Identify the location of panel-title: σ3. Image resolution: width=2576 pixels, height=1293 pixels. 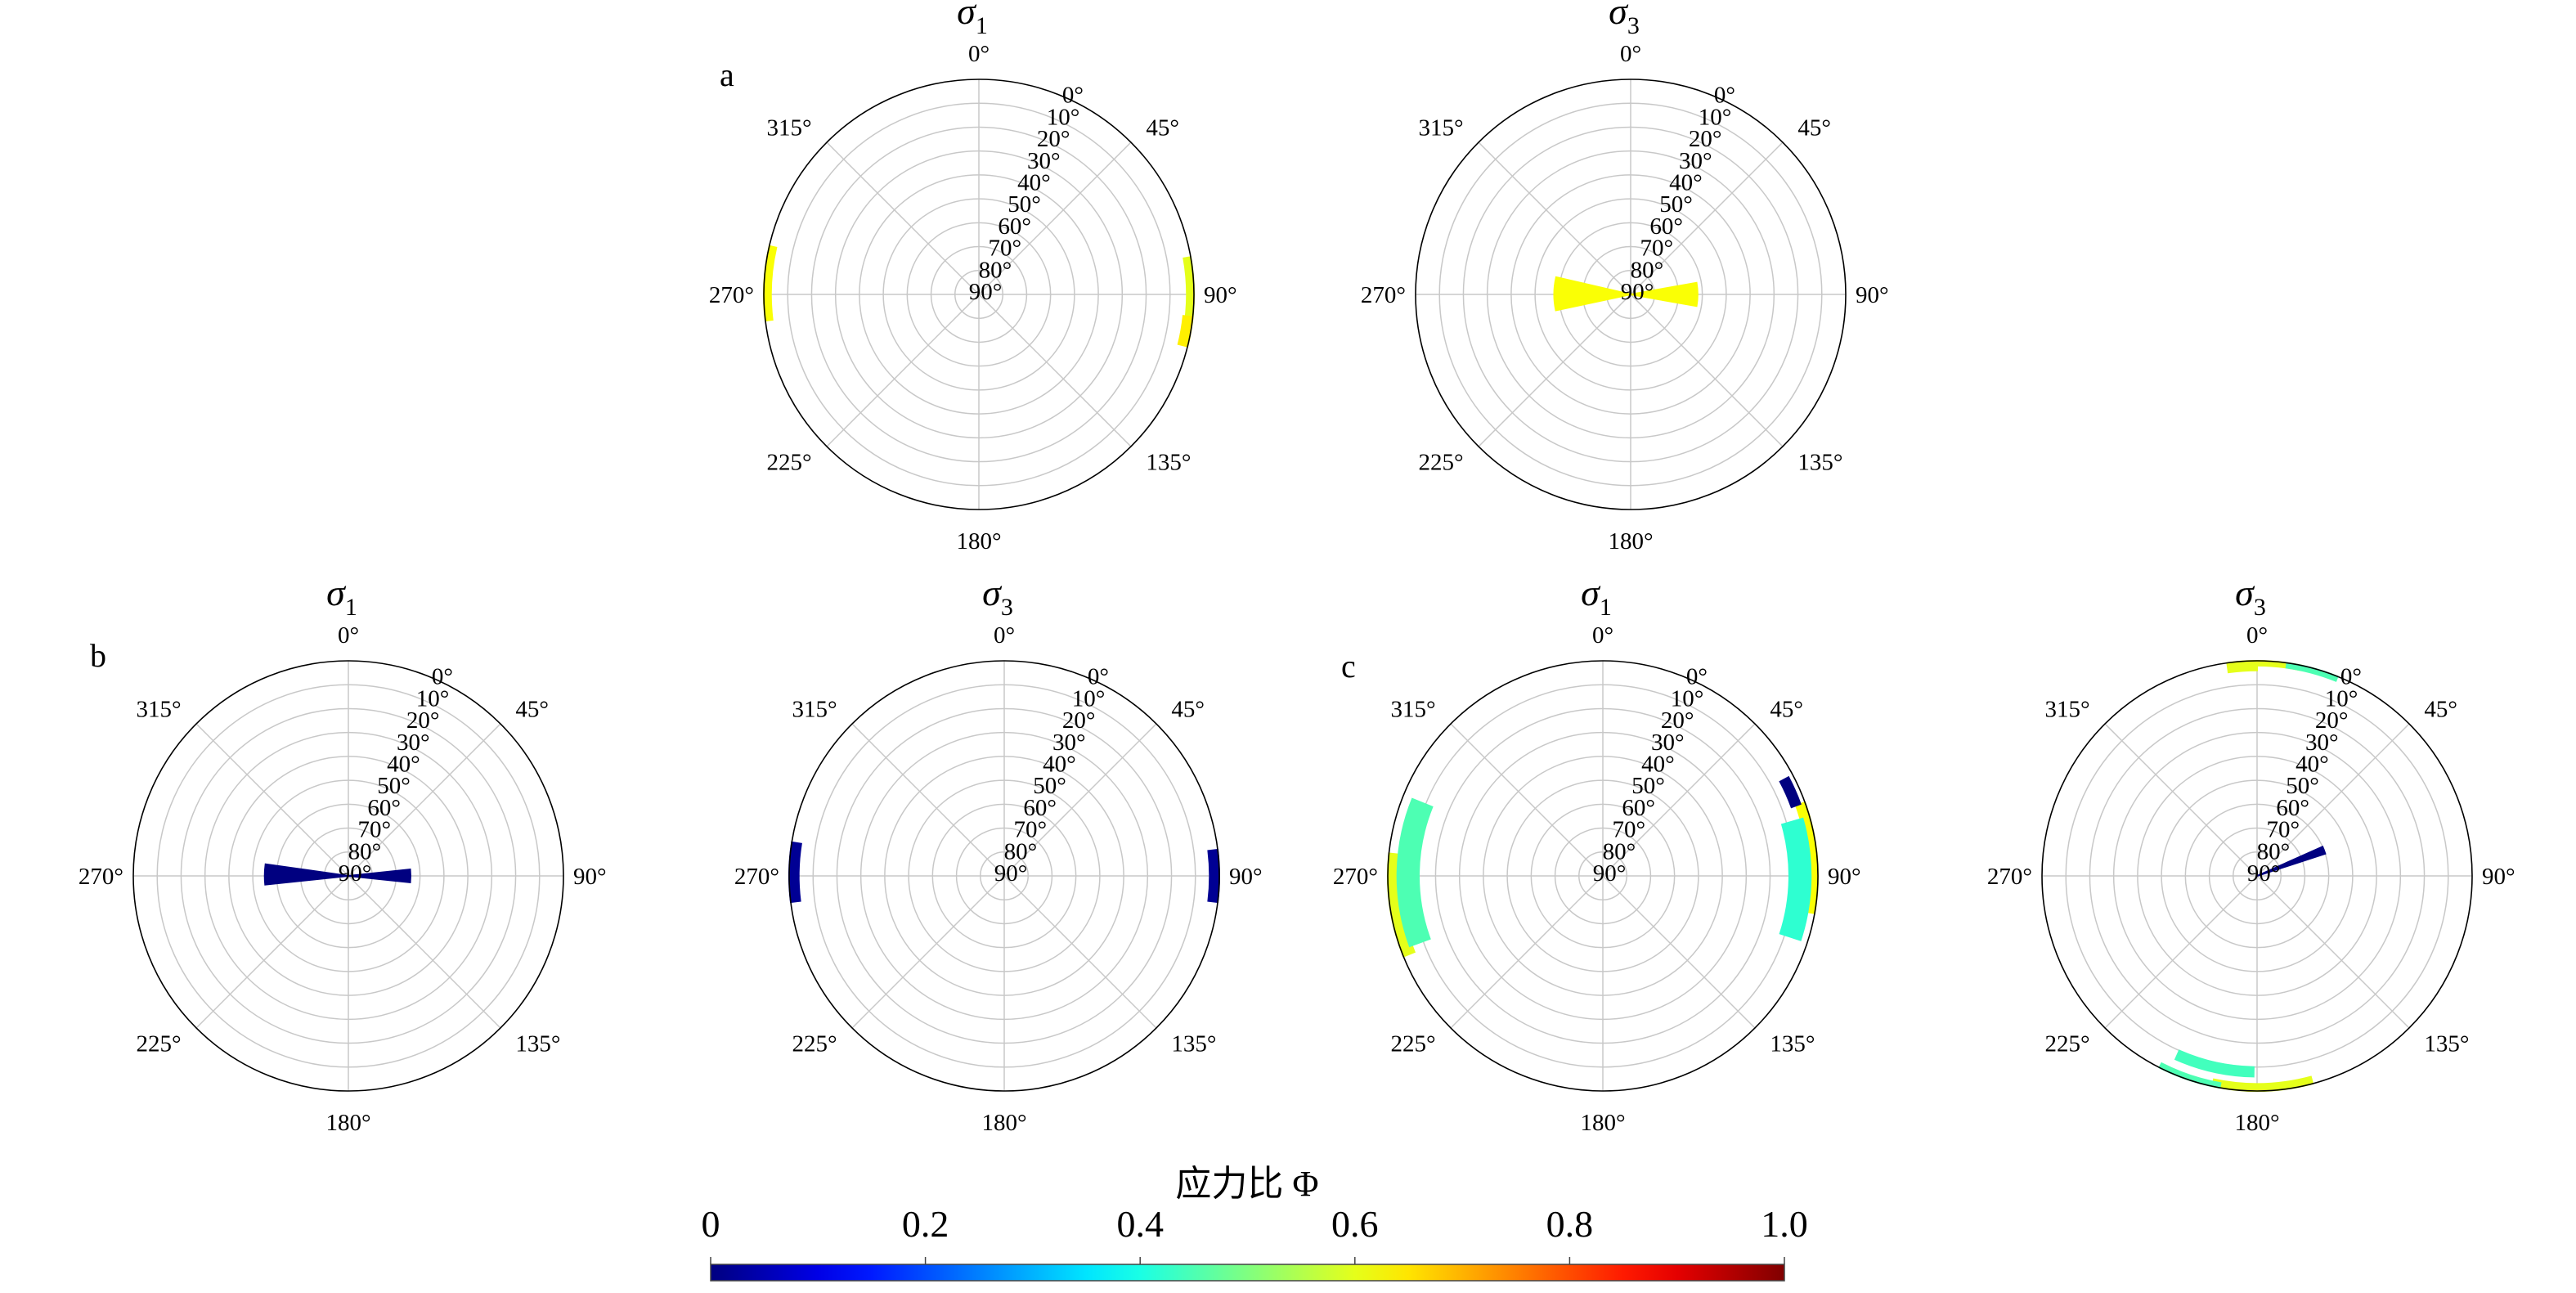
(998, 596).